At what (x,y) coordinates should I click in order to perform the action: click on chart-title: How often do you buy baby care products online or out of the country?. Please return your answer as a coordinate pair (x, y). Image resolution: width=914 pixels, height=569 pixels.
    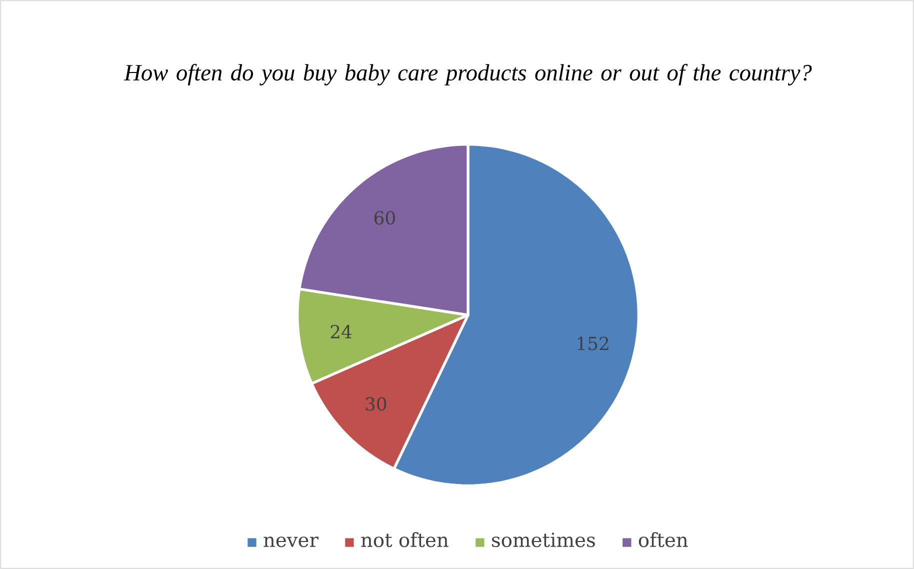
    Looking at the image, I should click on (468, 75).